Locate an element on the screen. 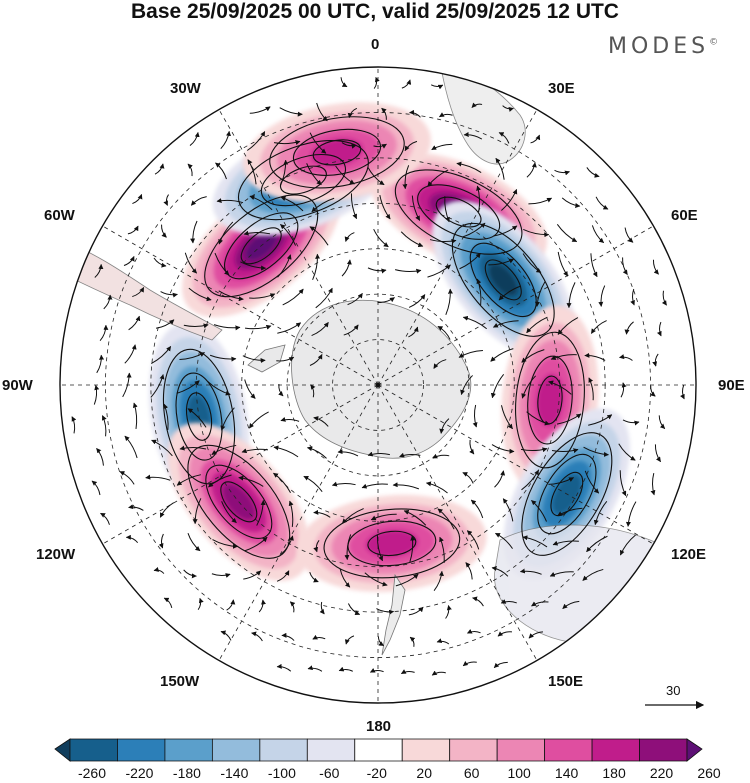 The height and width of the screenshot is (783, 750). lon-label-60w: 60W is located at coordinates (59, 215).